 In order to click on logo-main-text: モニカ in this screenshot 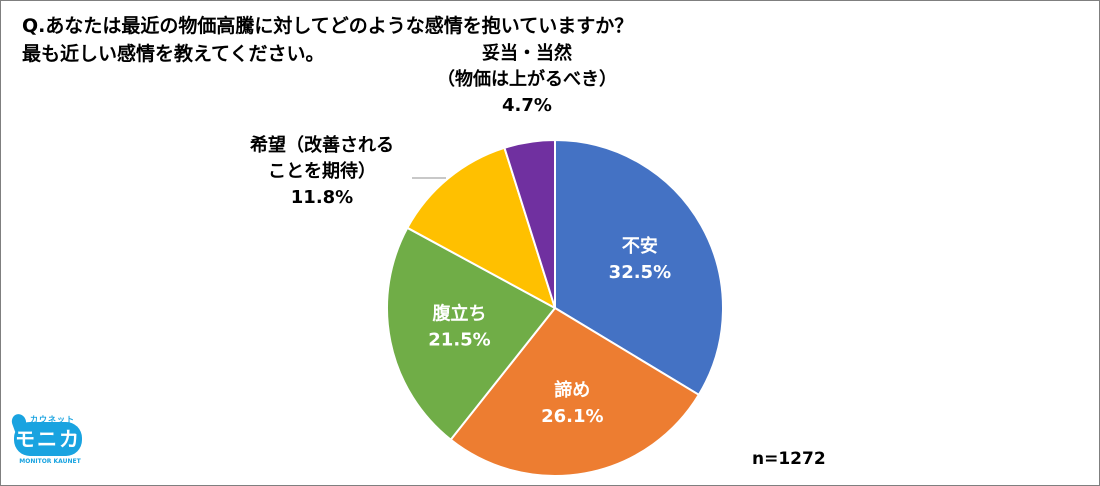, I will do `click(48, 439)`.